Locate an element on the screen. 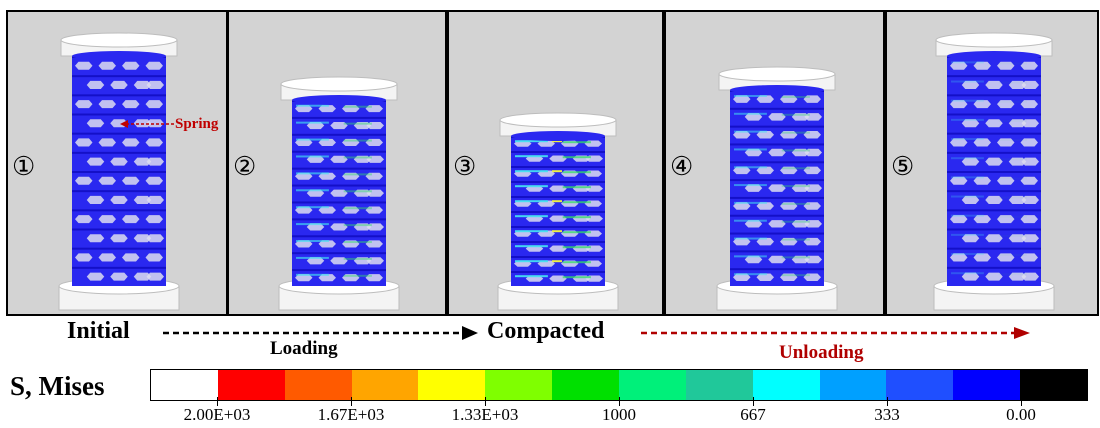  panel-recovered: ⑤ is located at coordinates (992, 163).